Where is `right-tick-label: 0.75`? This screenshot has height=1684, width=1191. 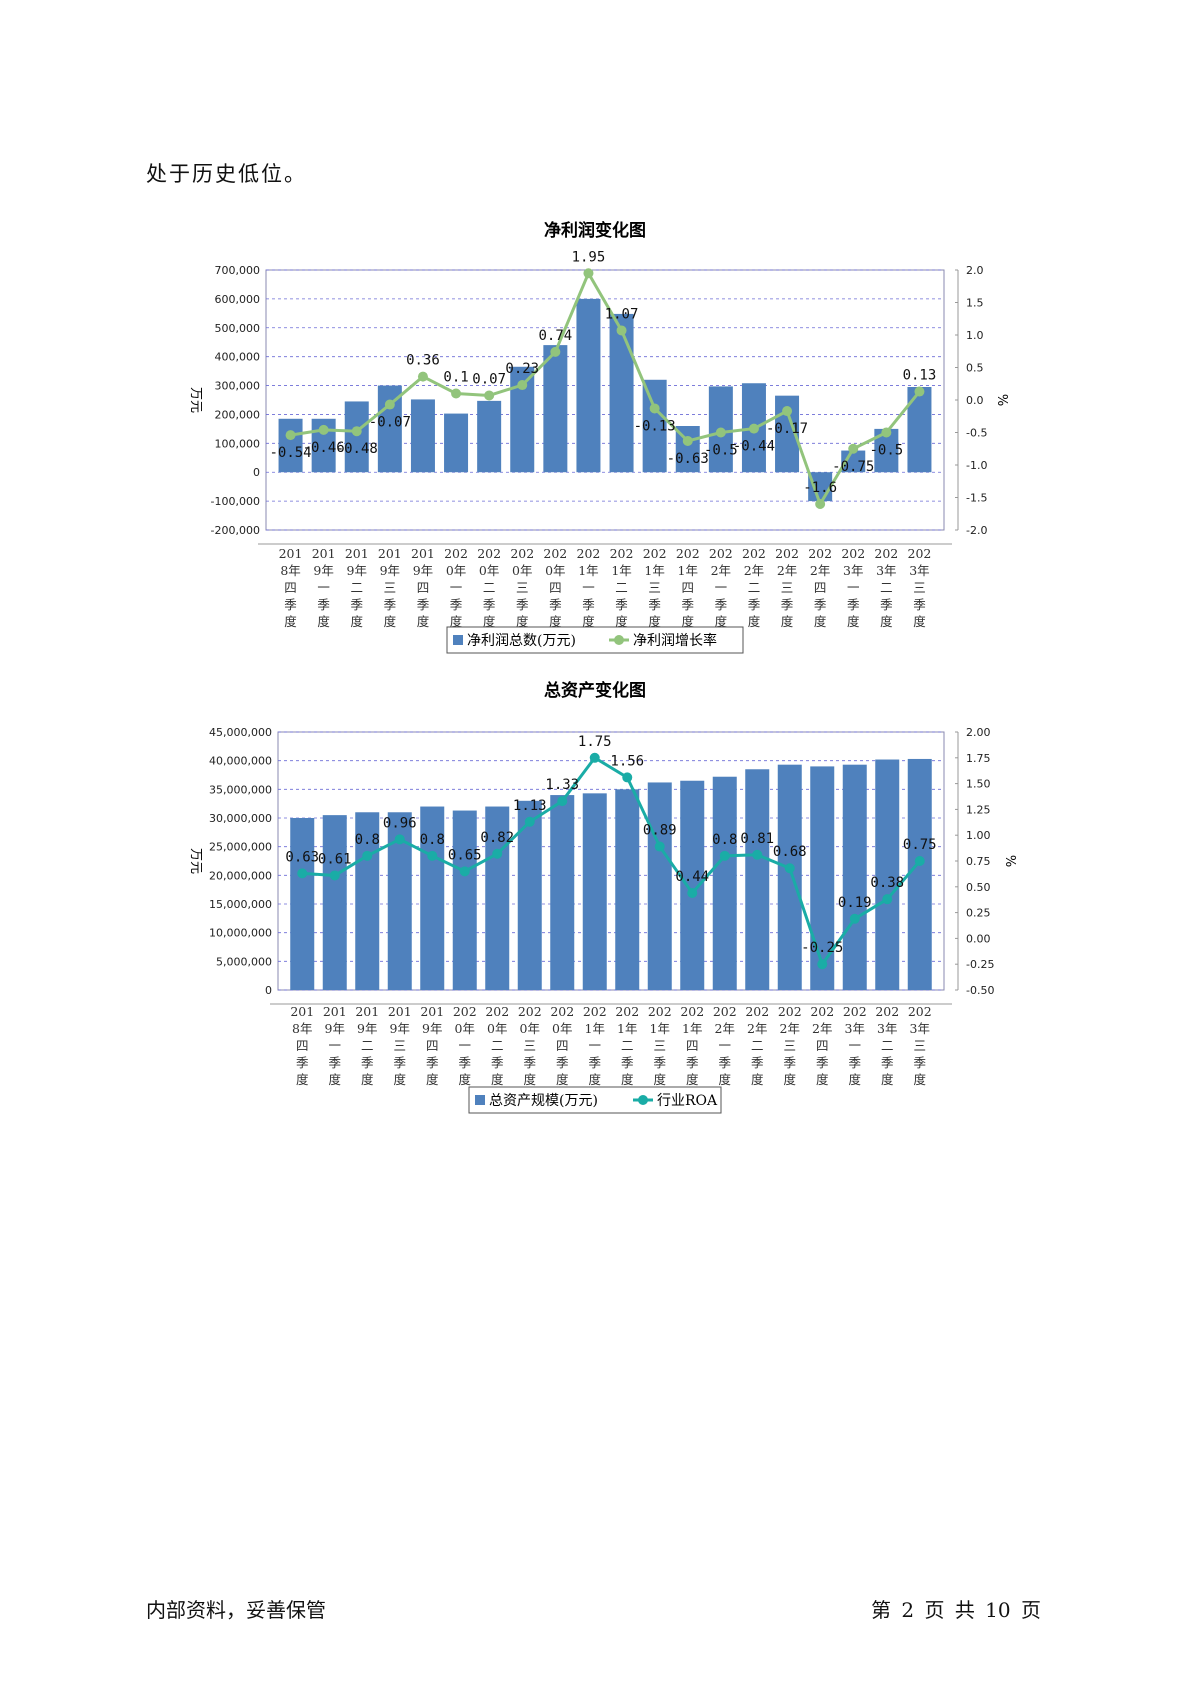 right-tick-label: 0.75 is located at coordinates (978, 861).